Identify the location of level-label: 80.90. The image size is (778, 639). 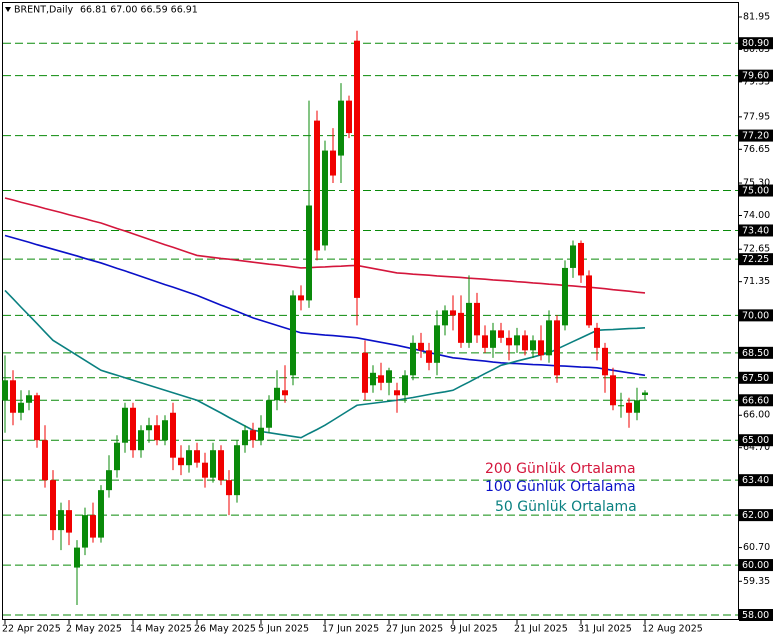
(755, 43).